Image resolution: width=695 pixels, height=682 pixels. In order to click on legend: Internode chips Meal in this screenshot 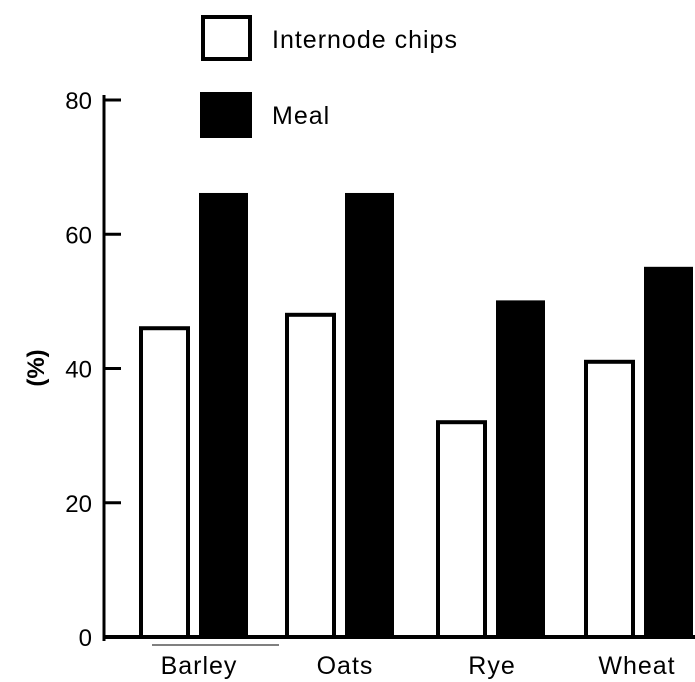, I will do `click(329, 76)`.